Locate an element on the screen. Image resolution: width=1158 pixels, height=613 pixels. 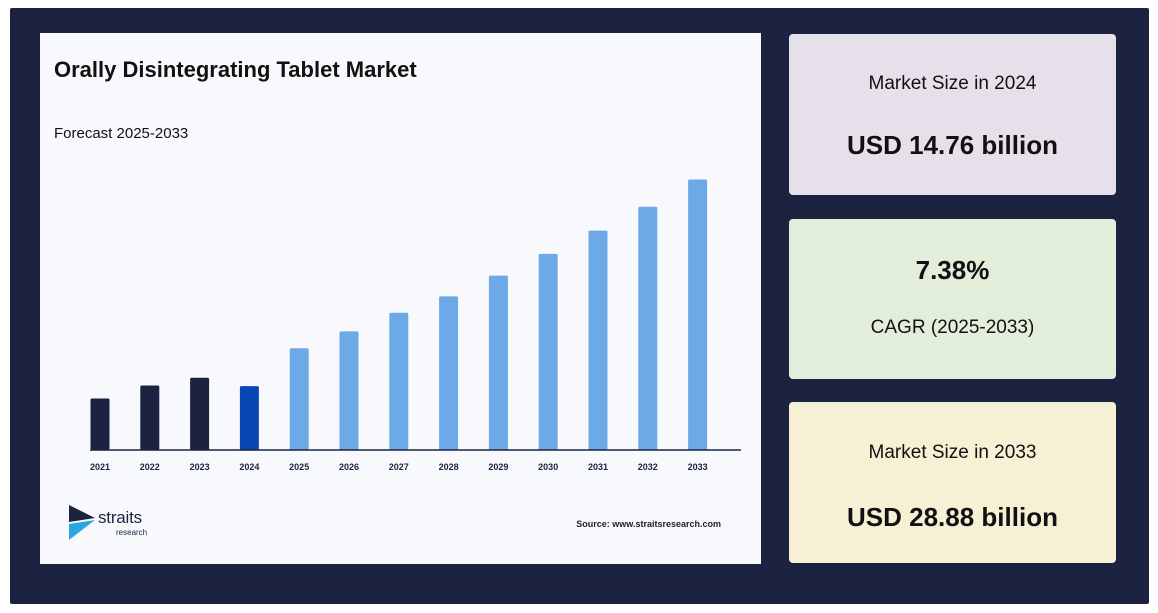
market-size-2033-card: Market Size in 2033 USD 28.88 billion is located at coordinates (952, 482).